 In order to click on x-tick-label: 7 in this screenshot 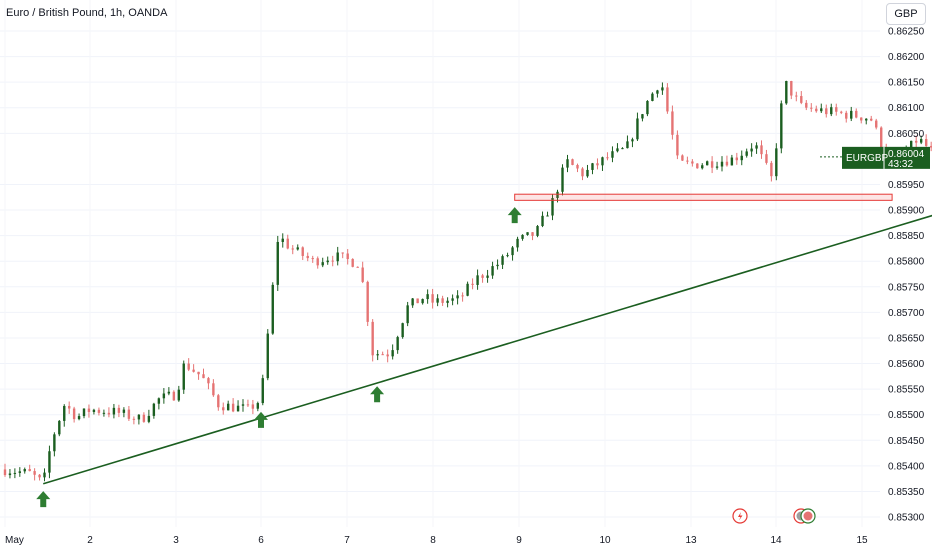, I will do `click(347, 540)`.